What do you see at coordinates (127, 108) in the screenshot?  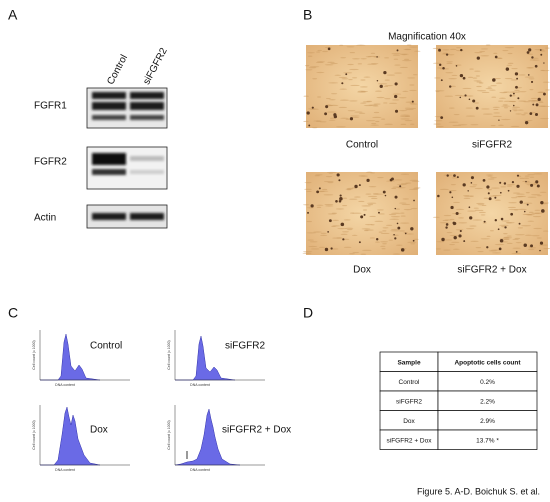 I see `blot` at bounding box center [127, 108].